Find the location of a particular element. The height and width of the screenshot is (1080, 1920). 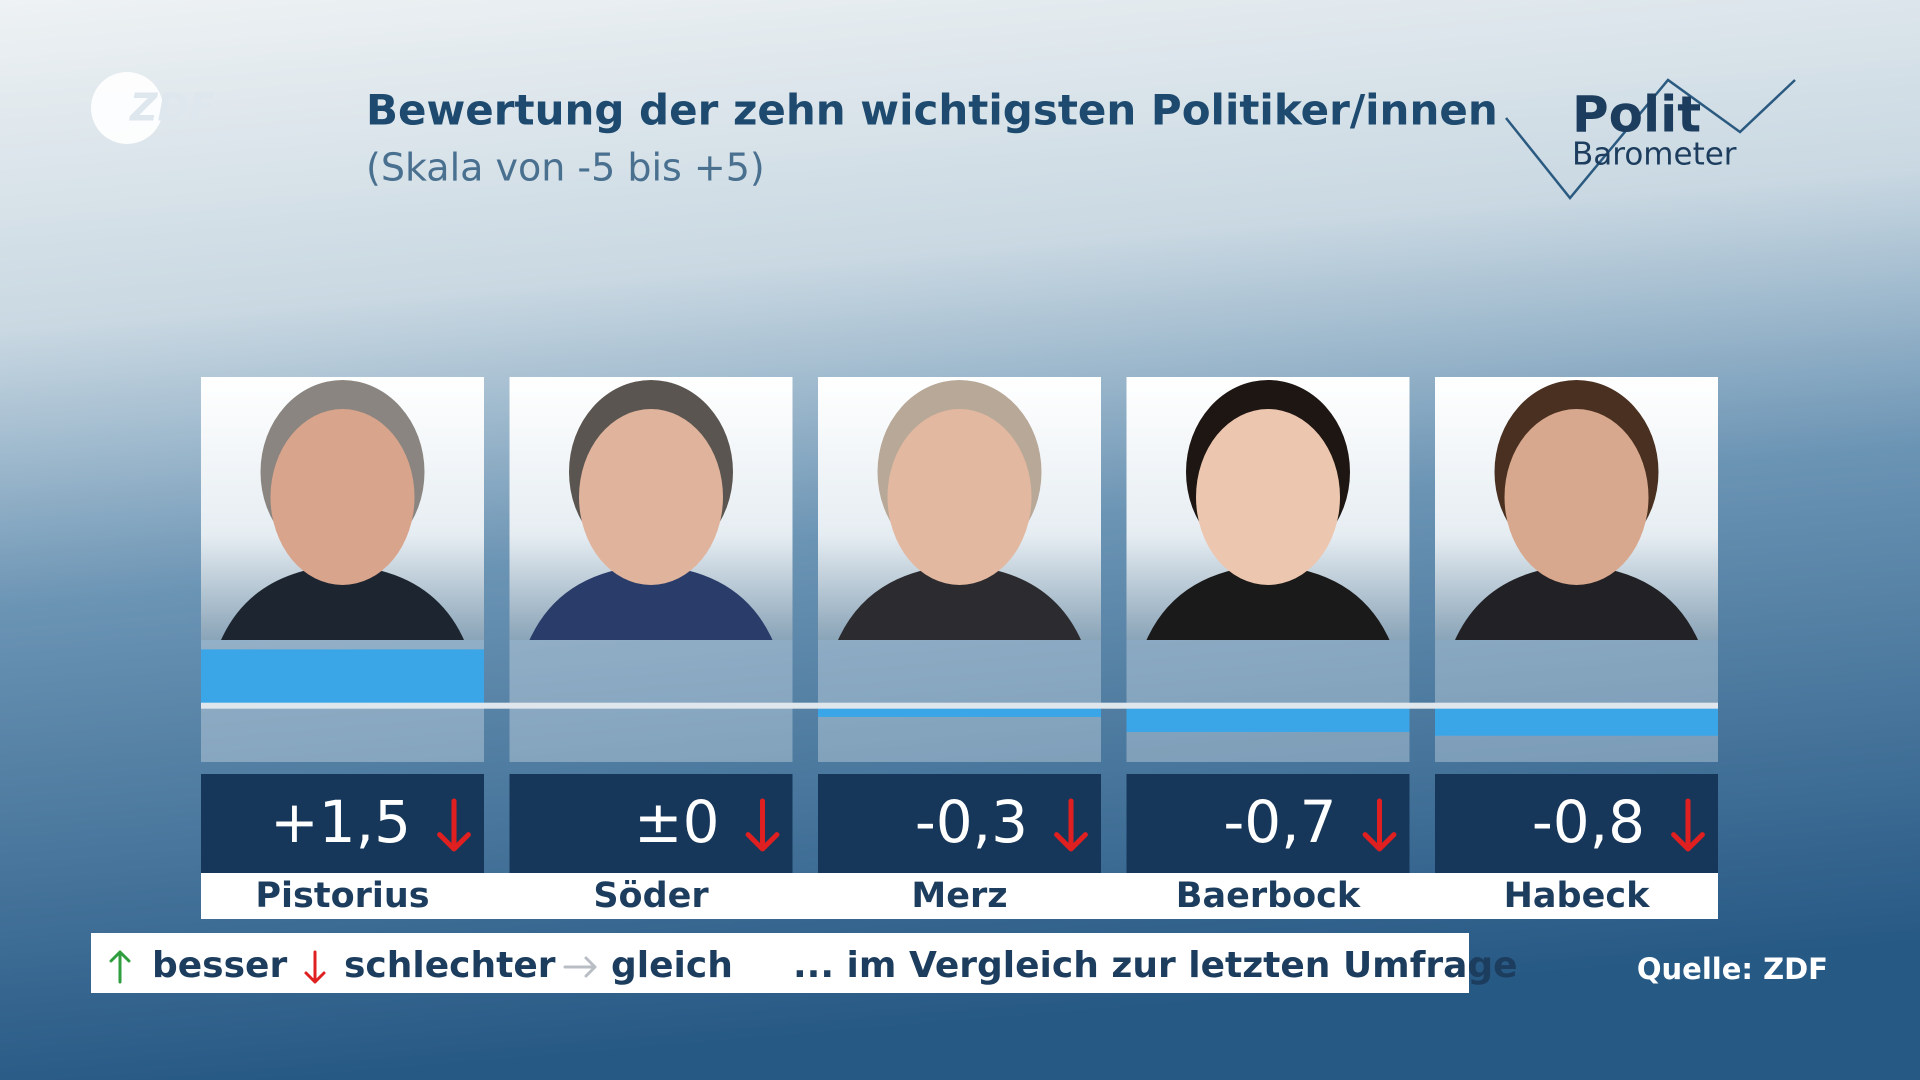

chart-subtitle: (Skala von -5 bis +5) is located at coordinates (565, 168).